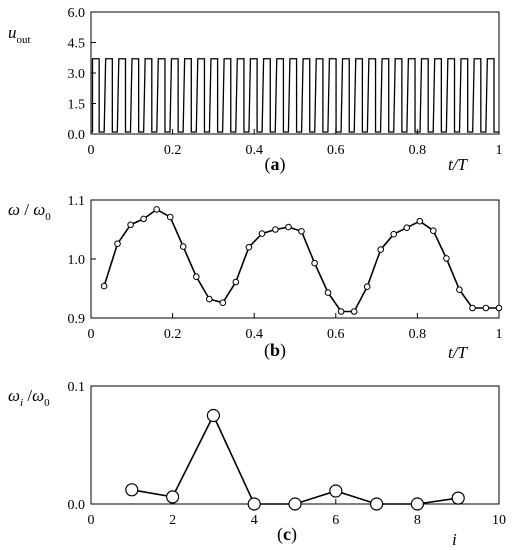 The image size is (513, 550). I want to click on panel-b-x-tick-label: 0.8, so click(418, 334).